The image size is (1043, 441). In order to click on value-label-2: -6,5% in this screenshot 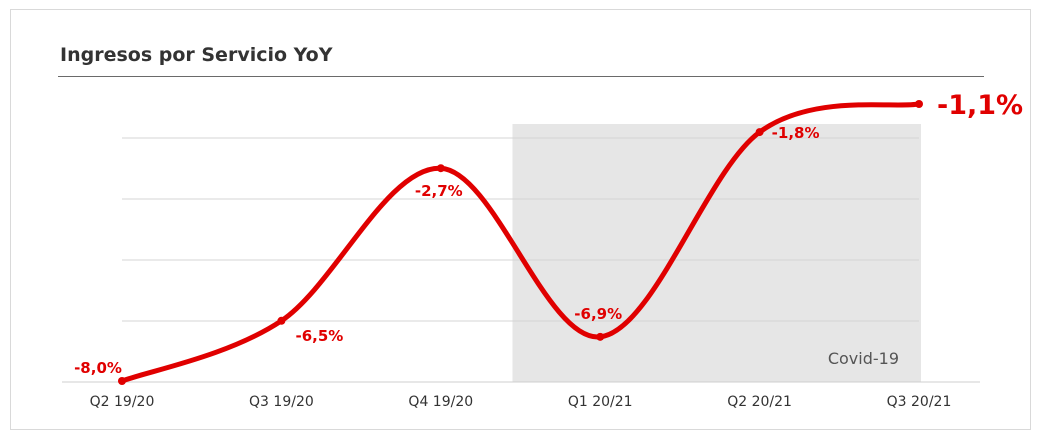, I will do `click(319, 336)`.